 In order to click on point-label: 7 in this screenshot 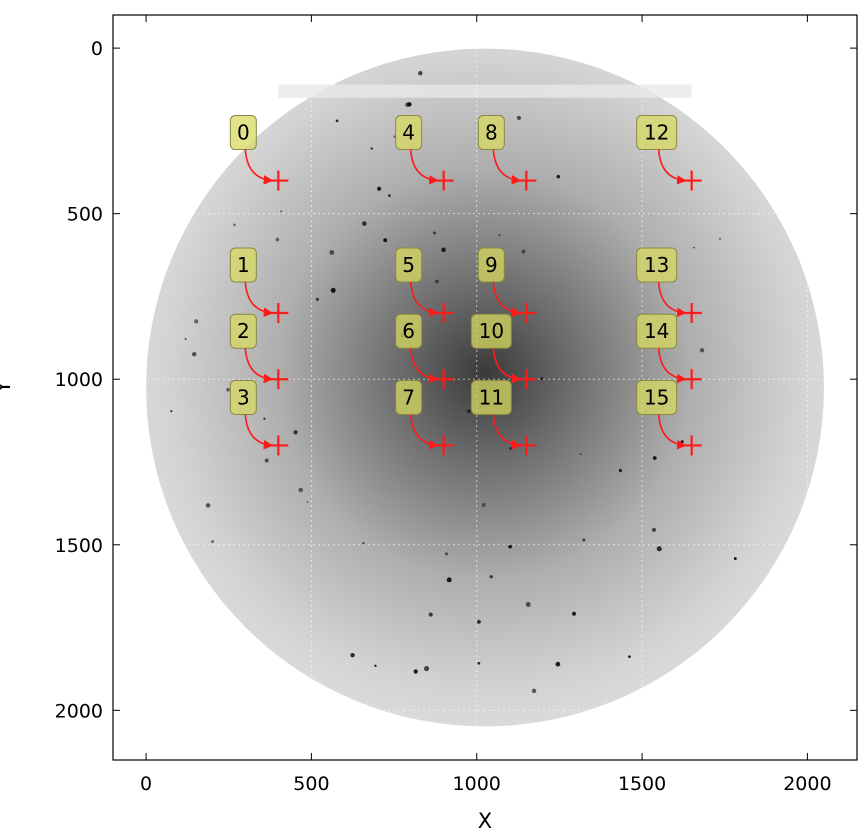, I will do `click(408, 397)`.